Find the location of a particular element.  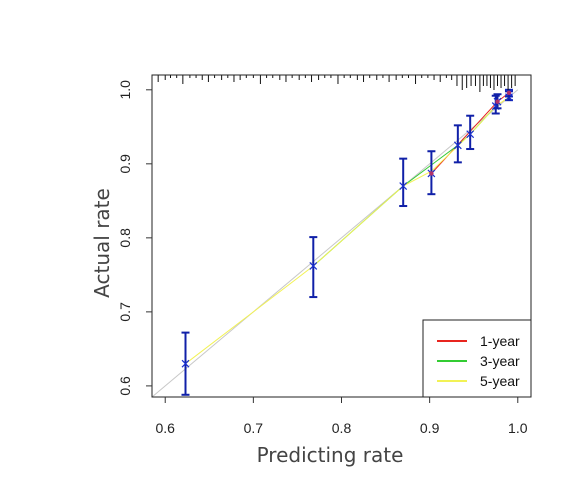

legend-label: 5-year is located at coordinates (500, 381).